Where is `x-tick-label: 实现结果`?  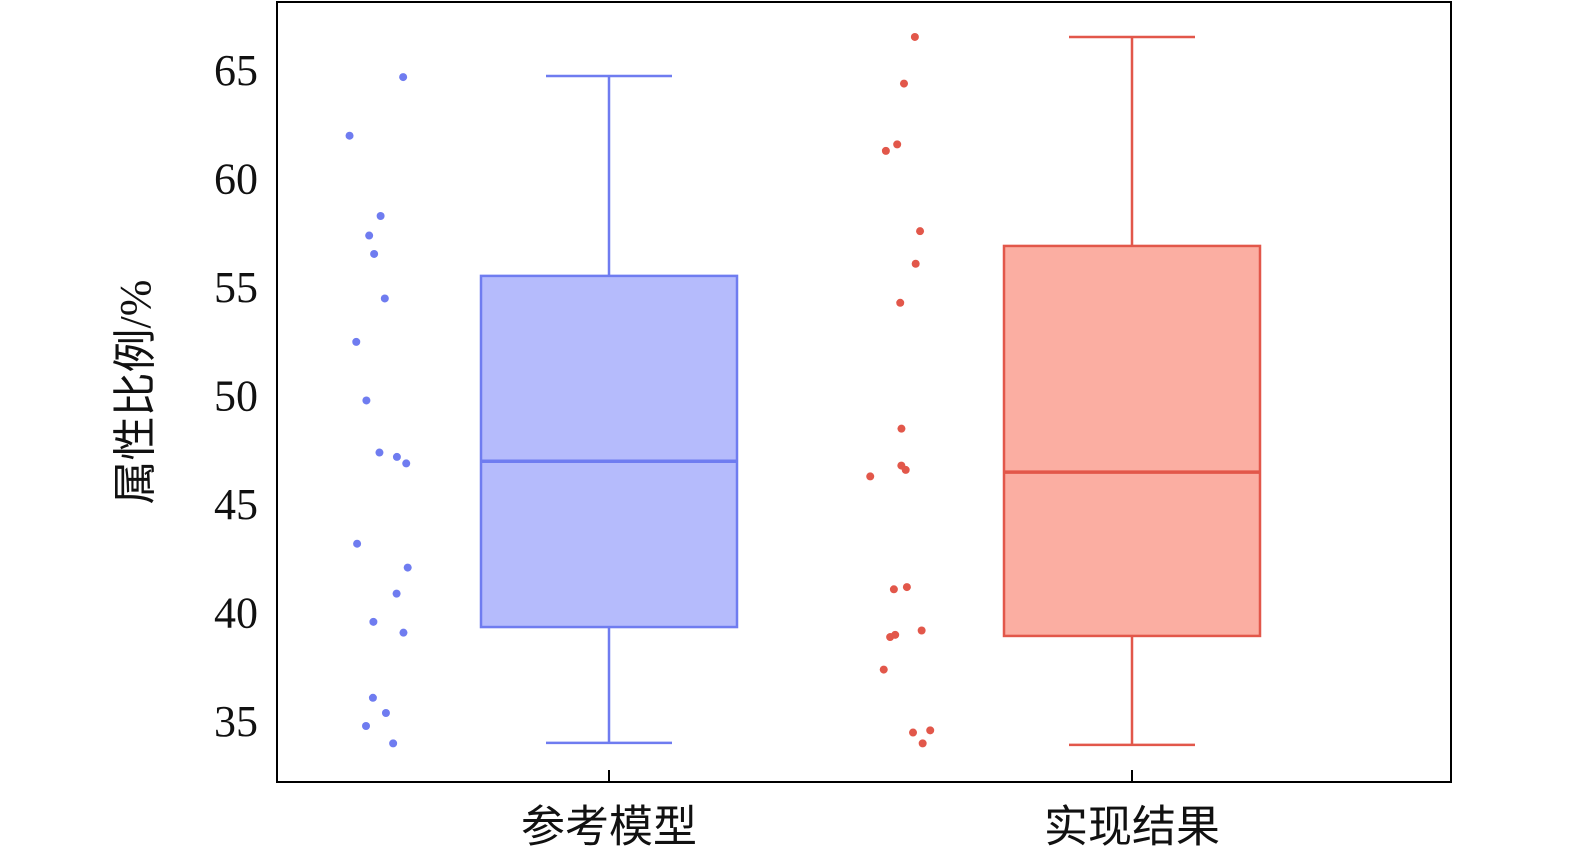
x-tick-label: 实现结果 is located at coordinates (1132, 827).